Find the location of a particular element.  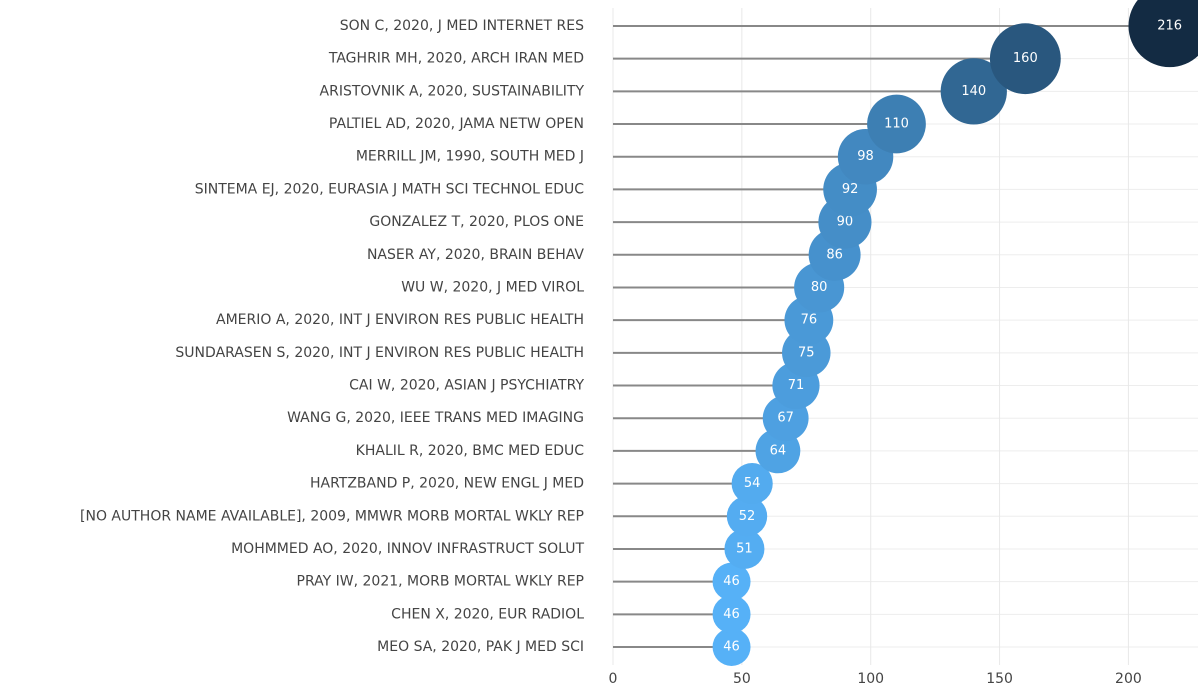

y-tick-label: SON C, 2020, J MED INTERNET RES is located at coordinates (462, 26).